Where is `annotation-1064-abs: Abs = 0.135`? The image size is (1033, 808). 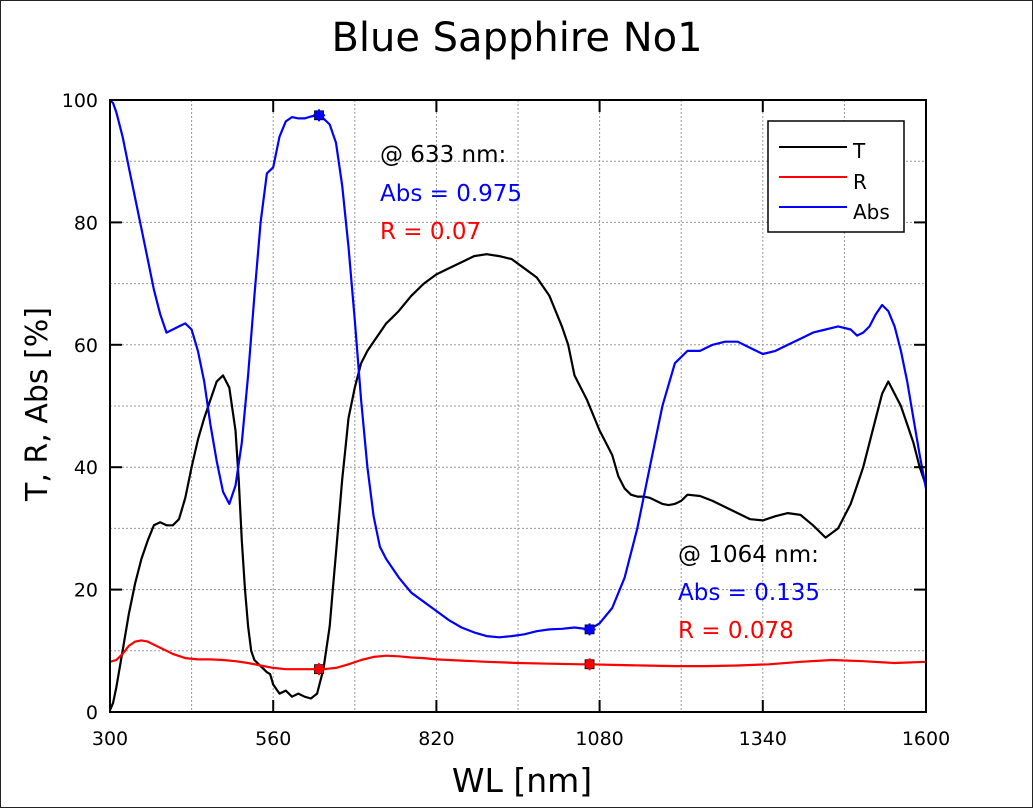
annotation-1064-abs: Abs = 0.135 is located at coordinates (749, 593).